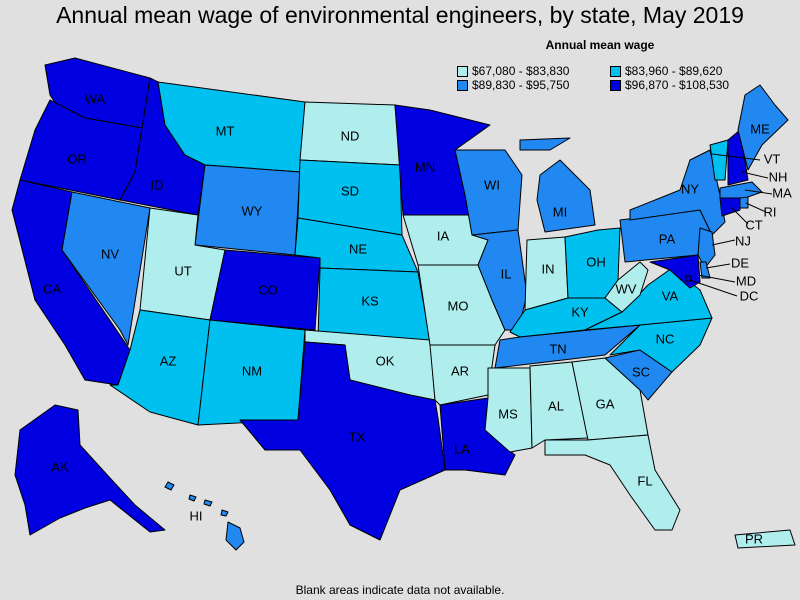 This screenshot has width=800, height=600. What do you see at coordinates (560, 211) in the screenshot?
I see `state-label-mi: MI` at bounding box center [560, 211].